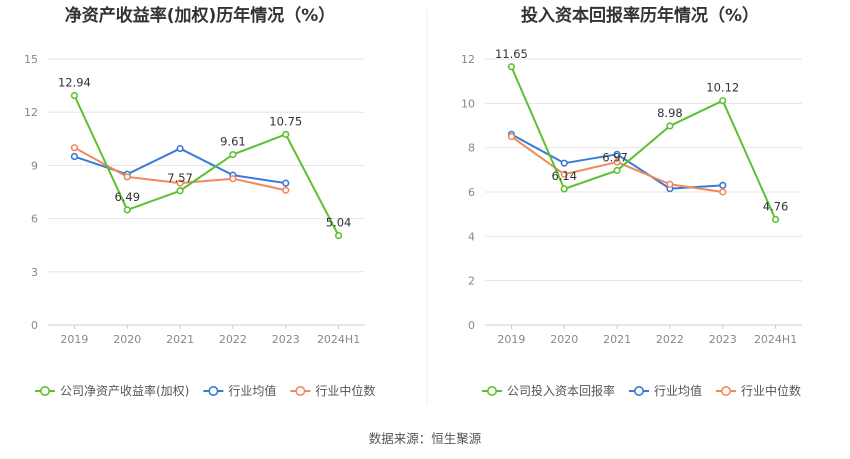 Image resolution: width=850 pixels, height=459 pixels. What do you see at coordinates (471, 281) in the screenshot?
I see `y-tick-label: 2` at bounding box center [471, 281].